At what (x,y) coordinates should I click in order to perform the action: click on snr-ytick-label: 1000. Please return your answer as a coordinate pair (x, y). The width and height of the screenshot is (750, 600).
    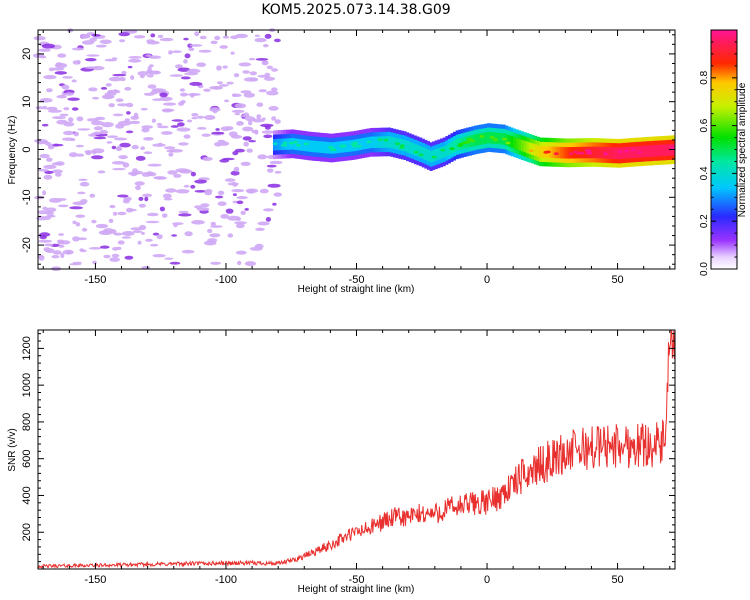
    Looking at the image, I should click on (27, 385).